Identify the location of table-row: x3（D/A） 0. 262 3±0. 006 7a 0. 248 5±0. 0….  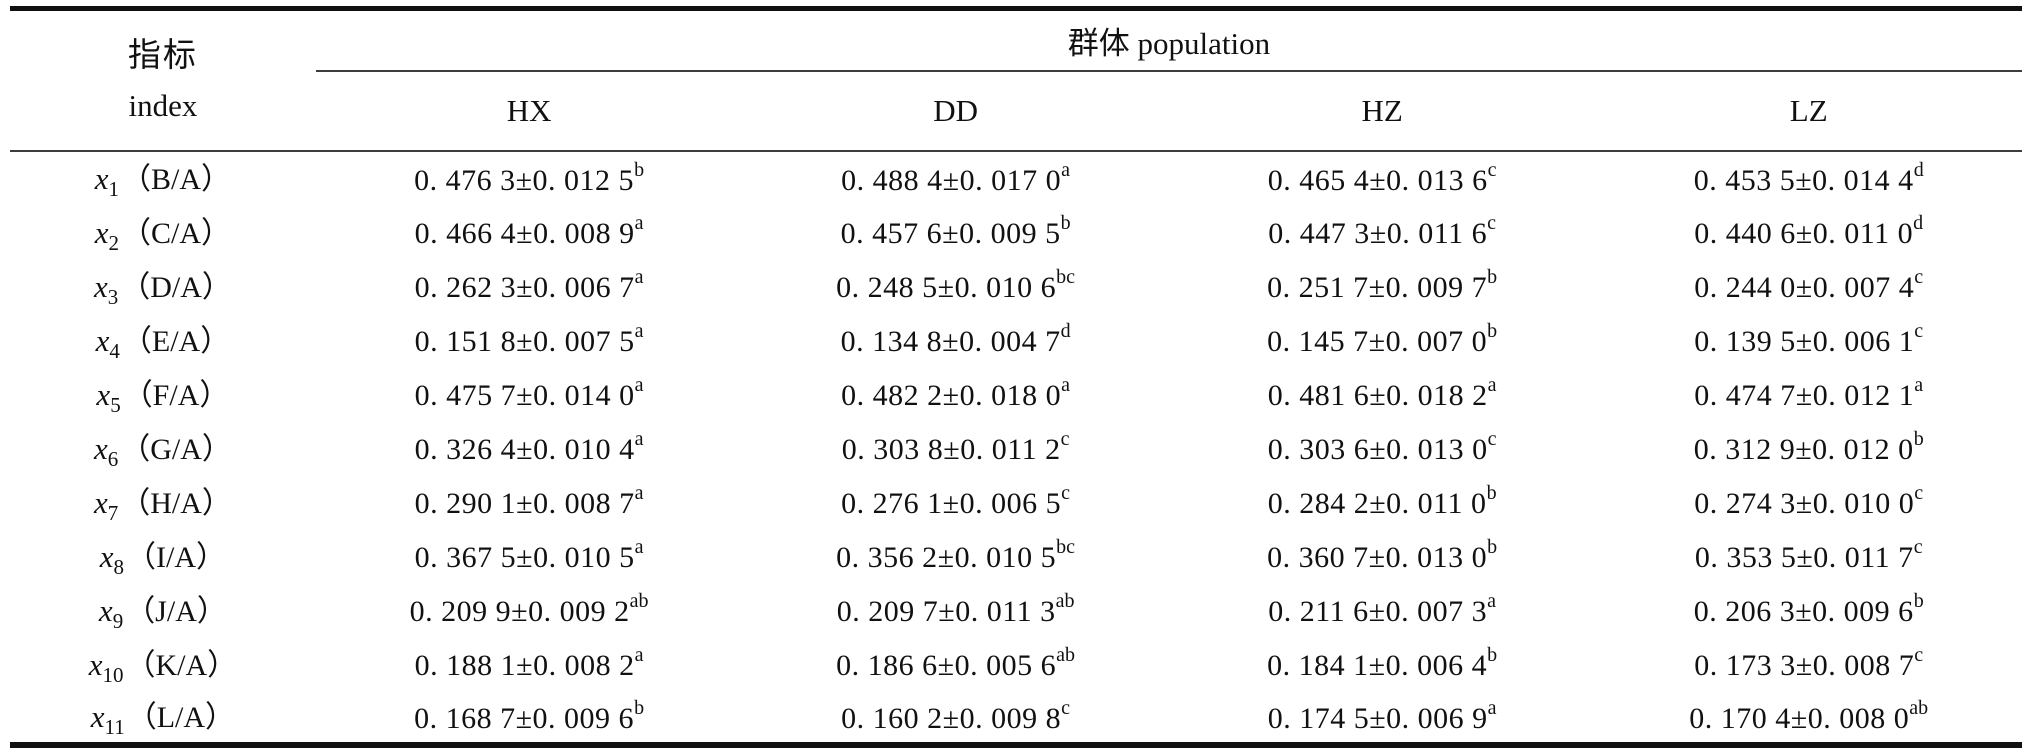
(1016, 286).